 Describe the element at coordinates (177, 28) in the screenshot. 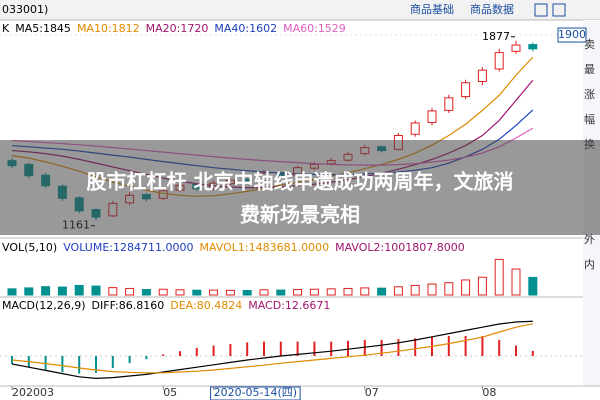

I see `legend-entry: MA20:1720` at that location.